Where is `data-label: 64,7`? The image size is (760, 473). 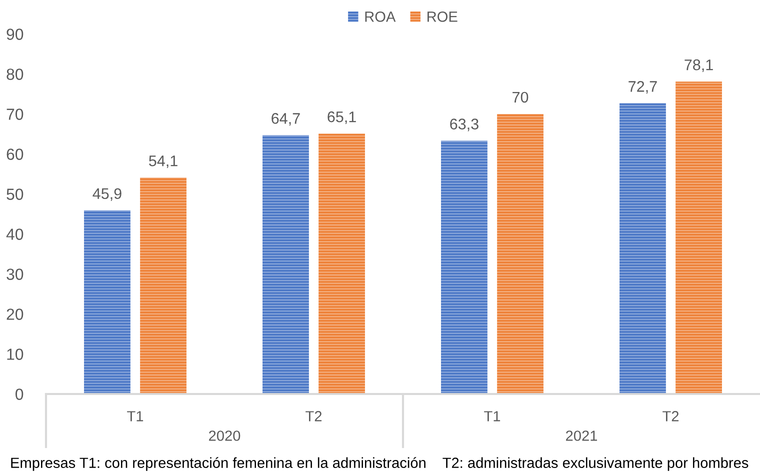 data-label: 64,7 is located at coordinates (286, 119).